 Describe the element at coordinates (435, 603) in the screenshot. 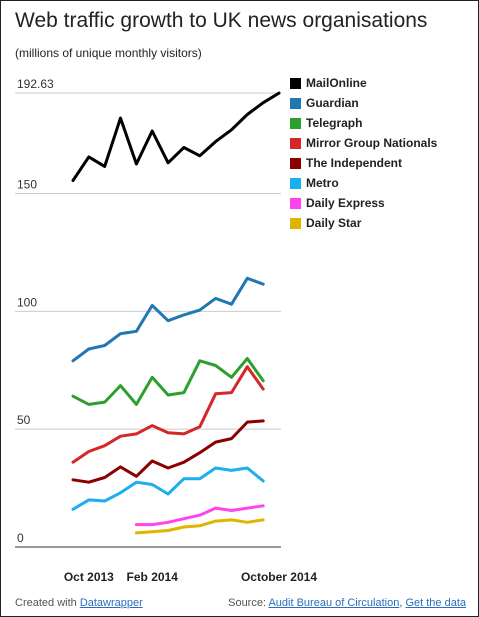

I see `get-data-link: Get the data` at that location.